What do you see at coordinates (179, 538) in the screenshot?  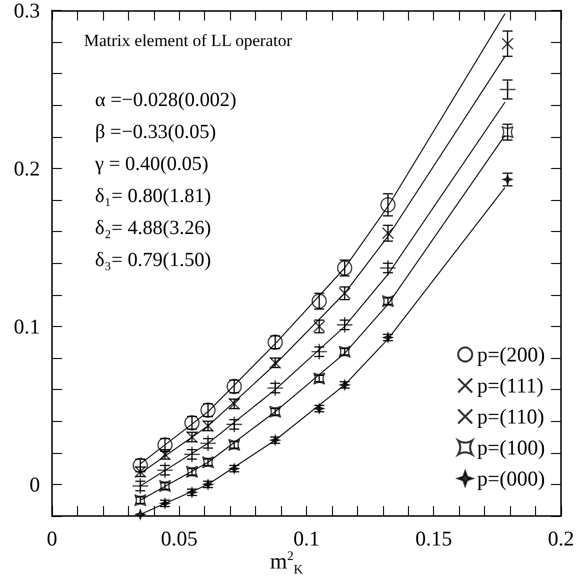 I see `x-tick-label: 0.05` at bounding box center [179, 538].